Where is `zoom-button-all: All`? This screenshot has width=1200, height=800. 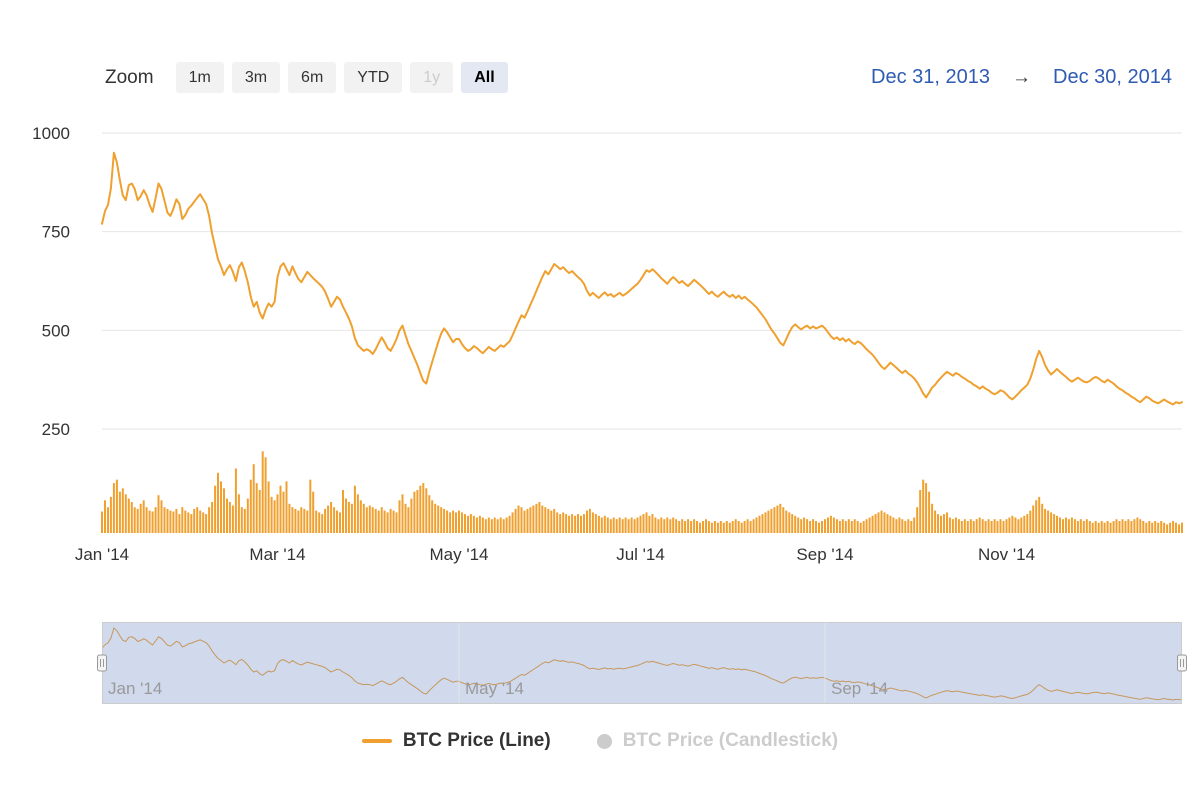
zoom-button-all: All is located at coordinates (484, 77).